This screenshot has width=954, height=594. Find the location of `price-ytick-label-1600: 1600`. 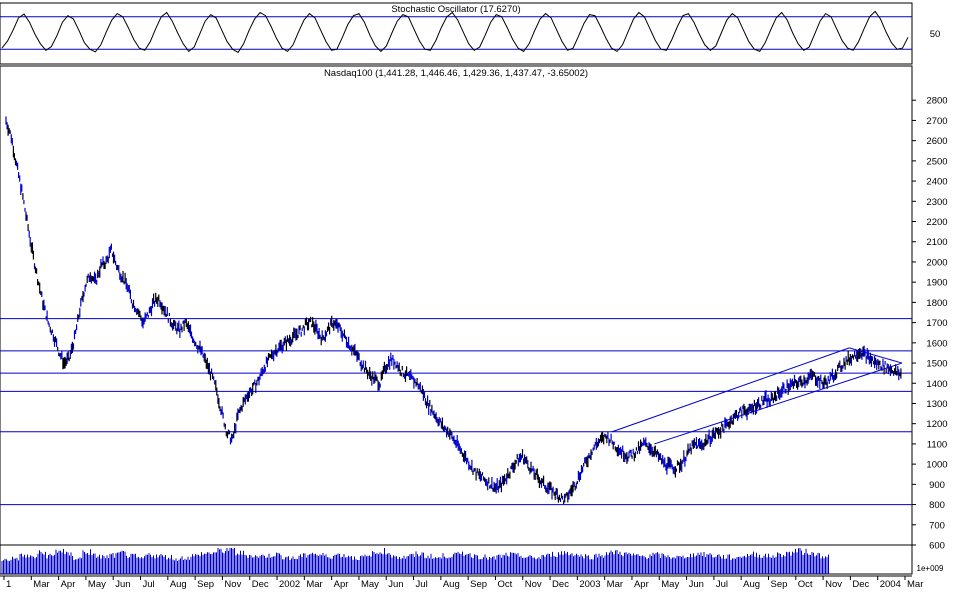

price-ytick-label-1600: 1600 is located at coordinates (936, 343).